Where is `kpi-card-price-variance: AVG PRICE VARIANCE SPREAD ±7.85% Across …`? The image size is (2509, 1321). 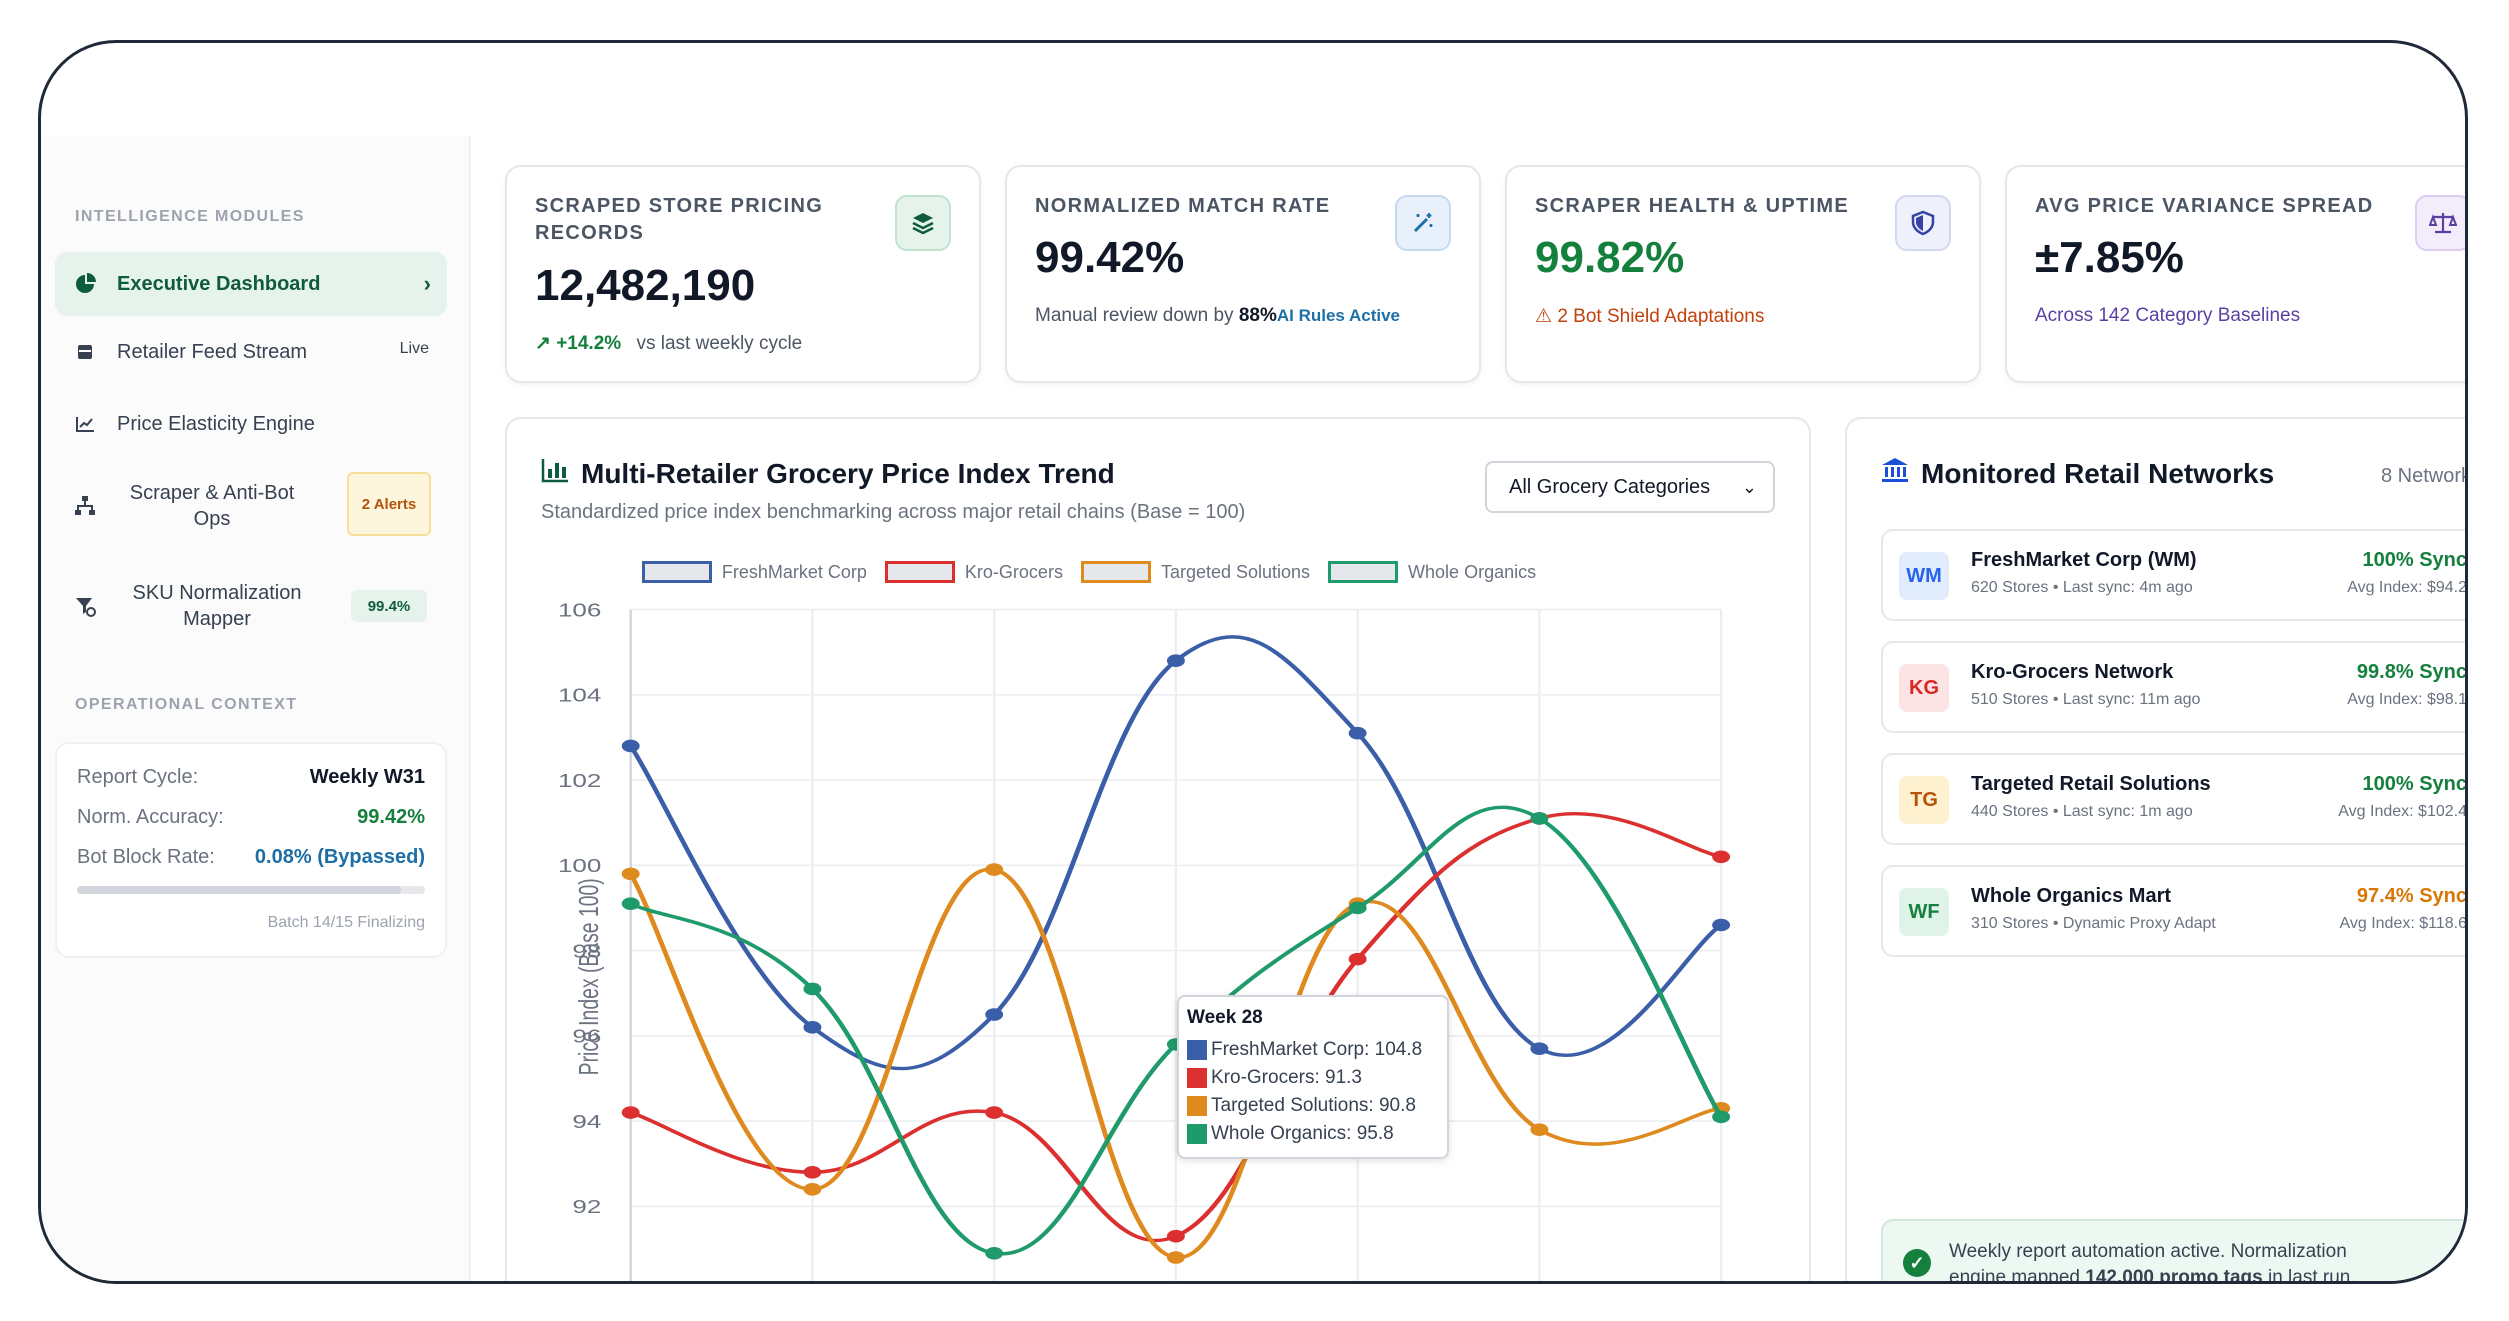 kpi-card-price-variance: AVG PRICE VARIANCE SPREAD ±7.85% Across … is located at coordinates (2235, 274).